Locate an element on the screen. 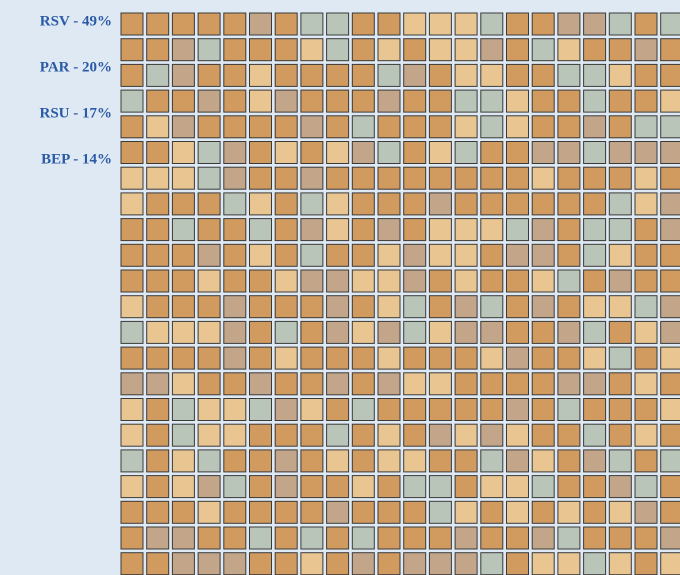 This screenshot has height=575, width=680. legend-label: BEP - 14% is located at coordinates (76, 159).